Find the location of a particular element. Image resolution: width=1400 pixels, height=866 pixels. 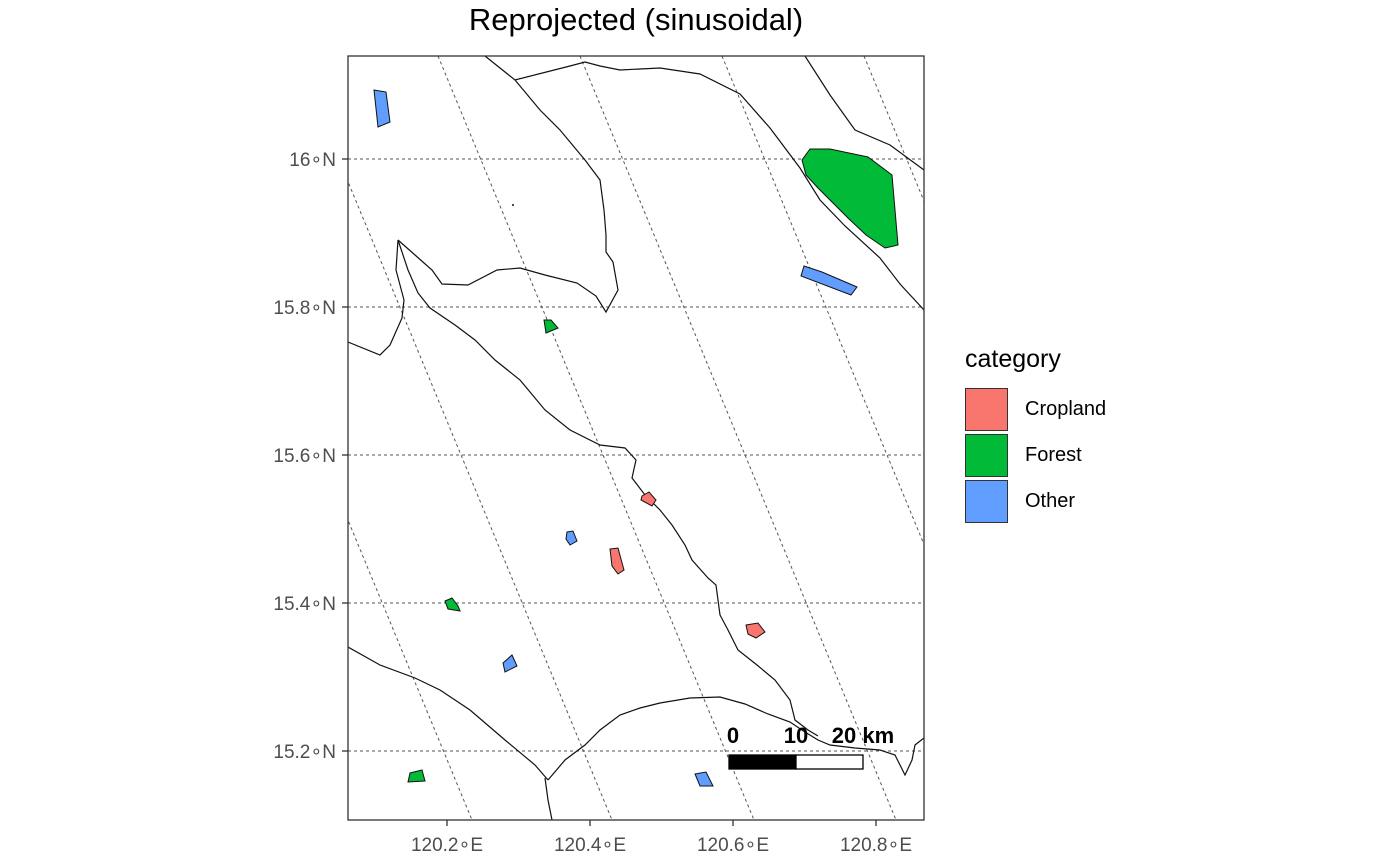

legend-item-other: Other is located at coordinates (1035, 501).